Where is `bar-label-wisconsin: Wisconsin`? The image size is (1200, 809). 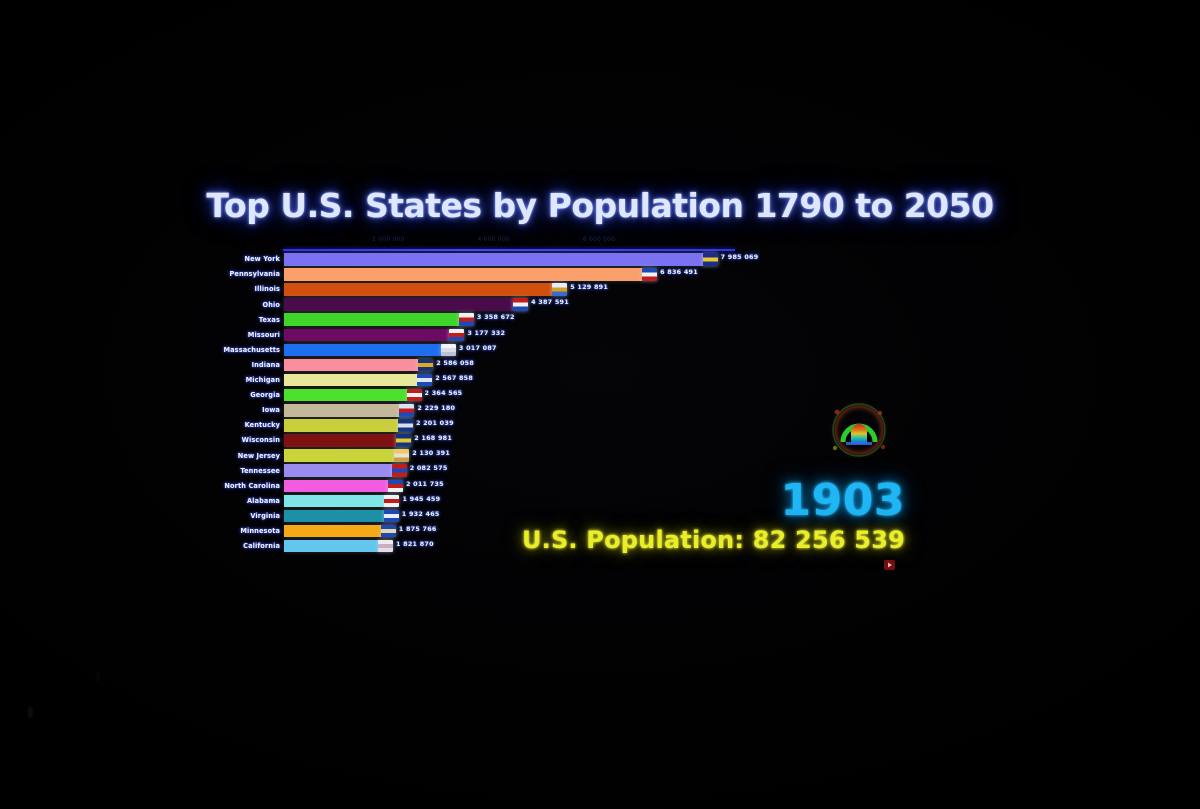
bar-label-wisconsin: Wisconsin is located at coordinates (260, 440).